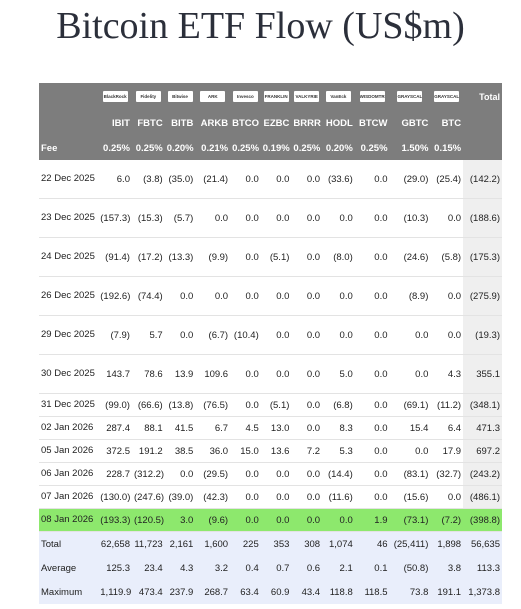 This screenshot has height=609, width=521. What do you see at coordinates (148, 568) in the screenshot?
I see `summary-fbtc: 23.4` at bounding box center [148, 568].